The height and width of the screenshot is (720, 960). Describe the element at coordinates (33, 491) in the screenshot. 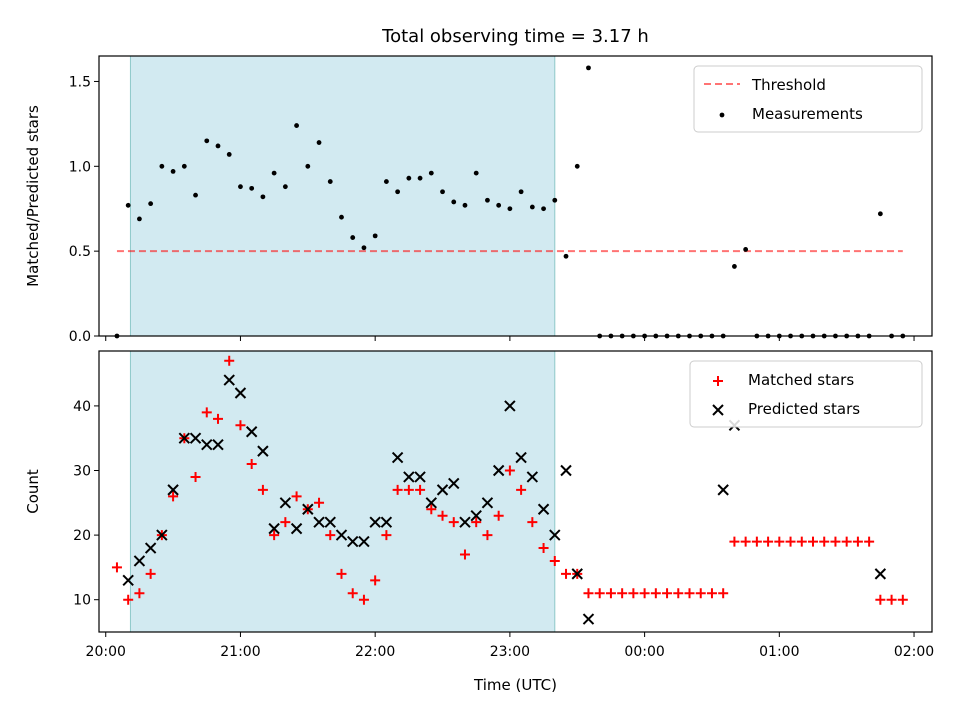

I see `y-axis-title: Count` at that location.